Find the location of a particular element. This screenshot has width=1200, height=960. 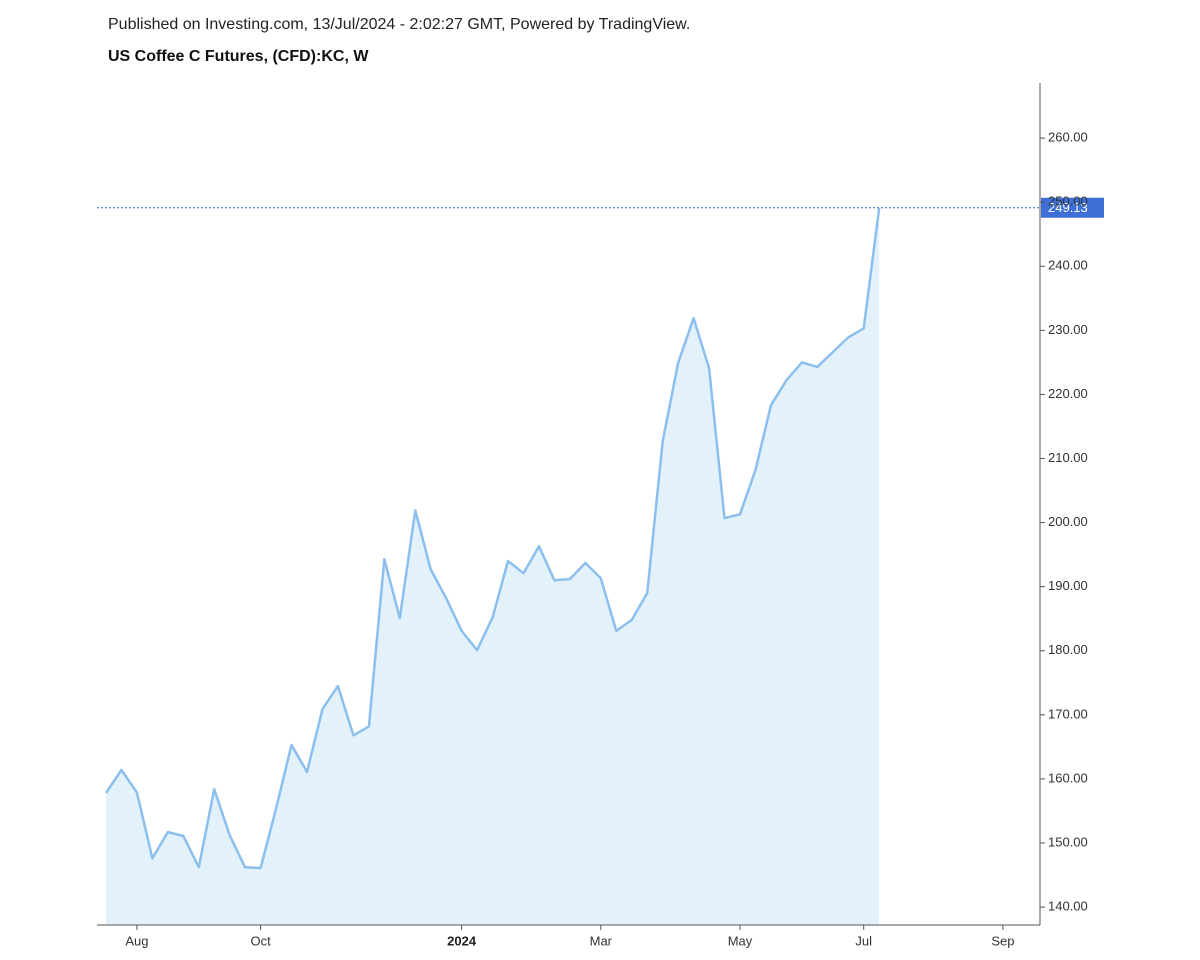

x-tick-label: Jul is located at coordinates (863, 940).